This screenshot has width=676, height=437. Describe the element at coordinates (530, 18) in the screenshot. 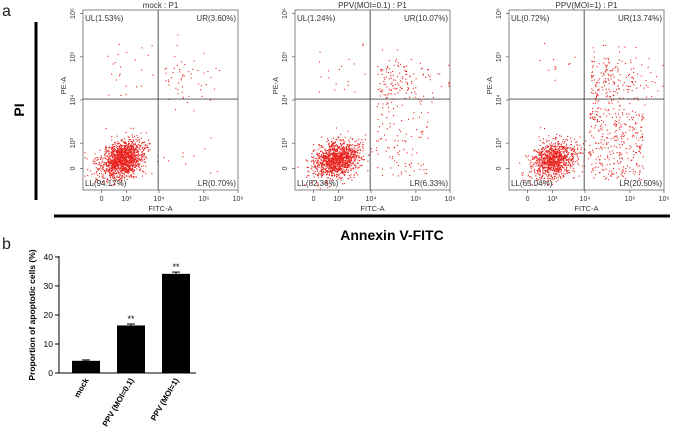

I see `quadrant-ul-label: UL(0.72%)` at that location.